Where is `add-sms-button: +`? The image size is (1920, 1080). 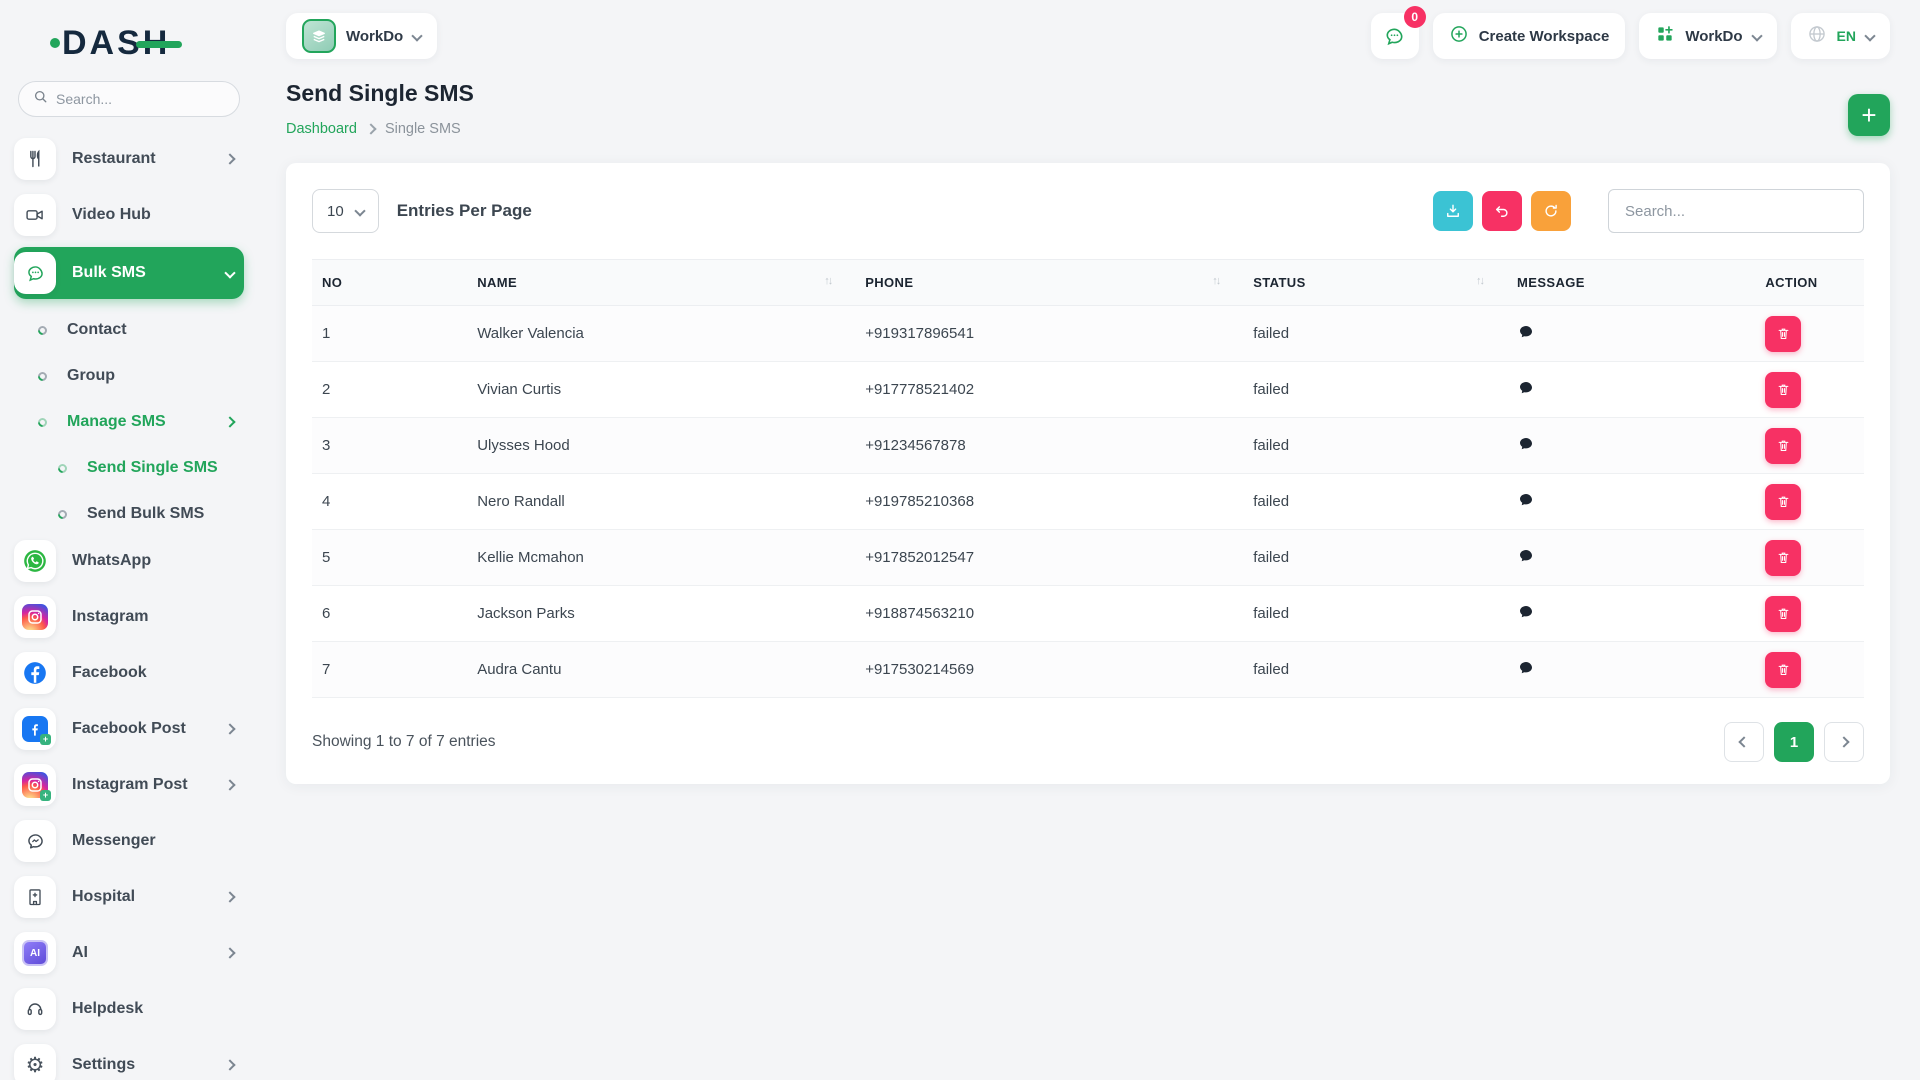 add-sms-button: + is located at coordinates (1869, 115).